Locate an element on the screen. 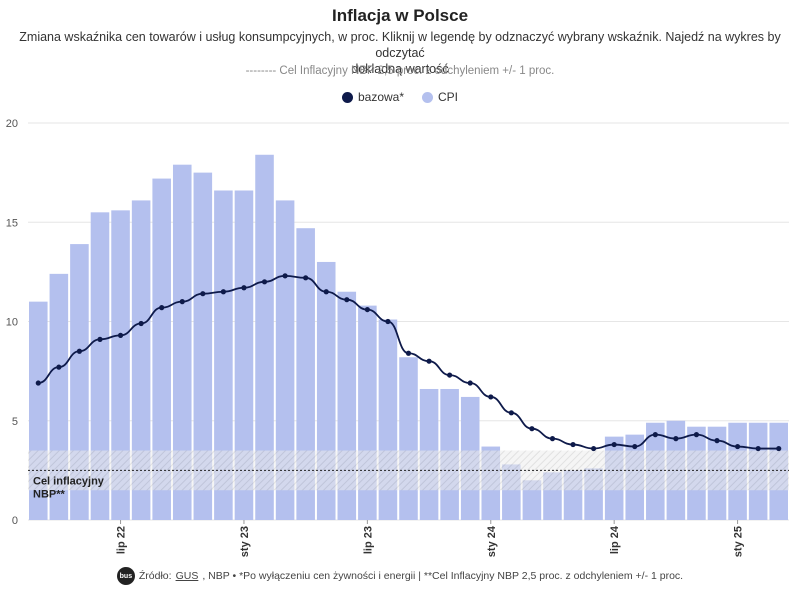 The height and width of the screenshot is (596, 800). legend-label-cpi: CPI is located at coordinates (448, 97).